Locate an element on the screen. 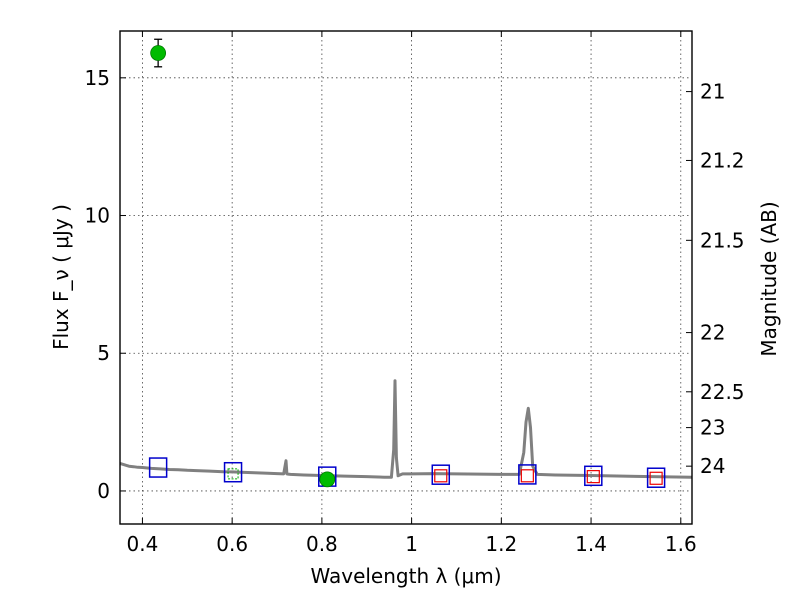 This screenshot has height=600, width=800. x-tick-label: 1.2 is located at coordinates (501, 544).